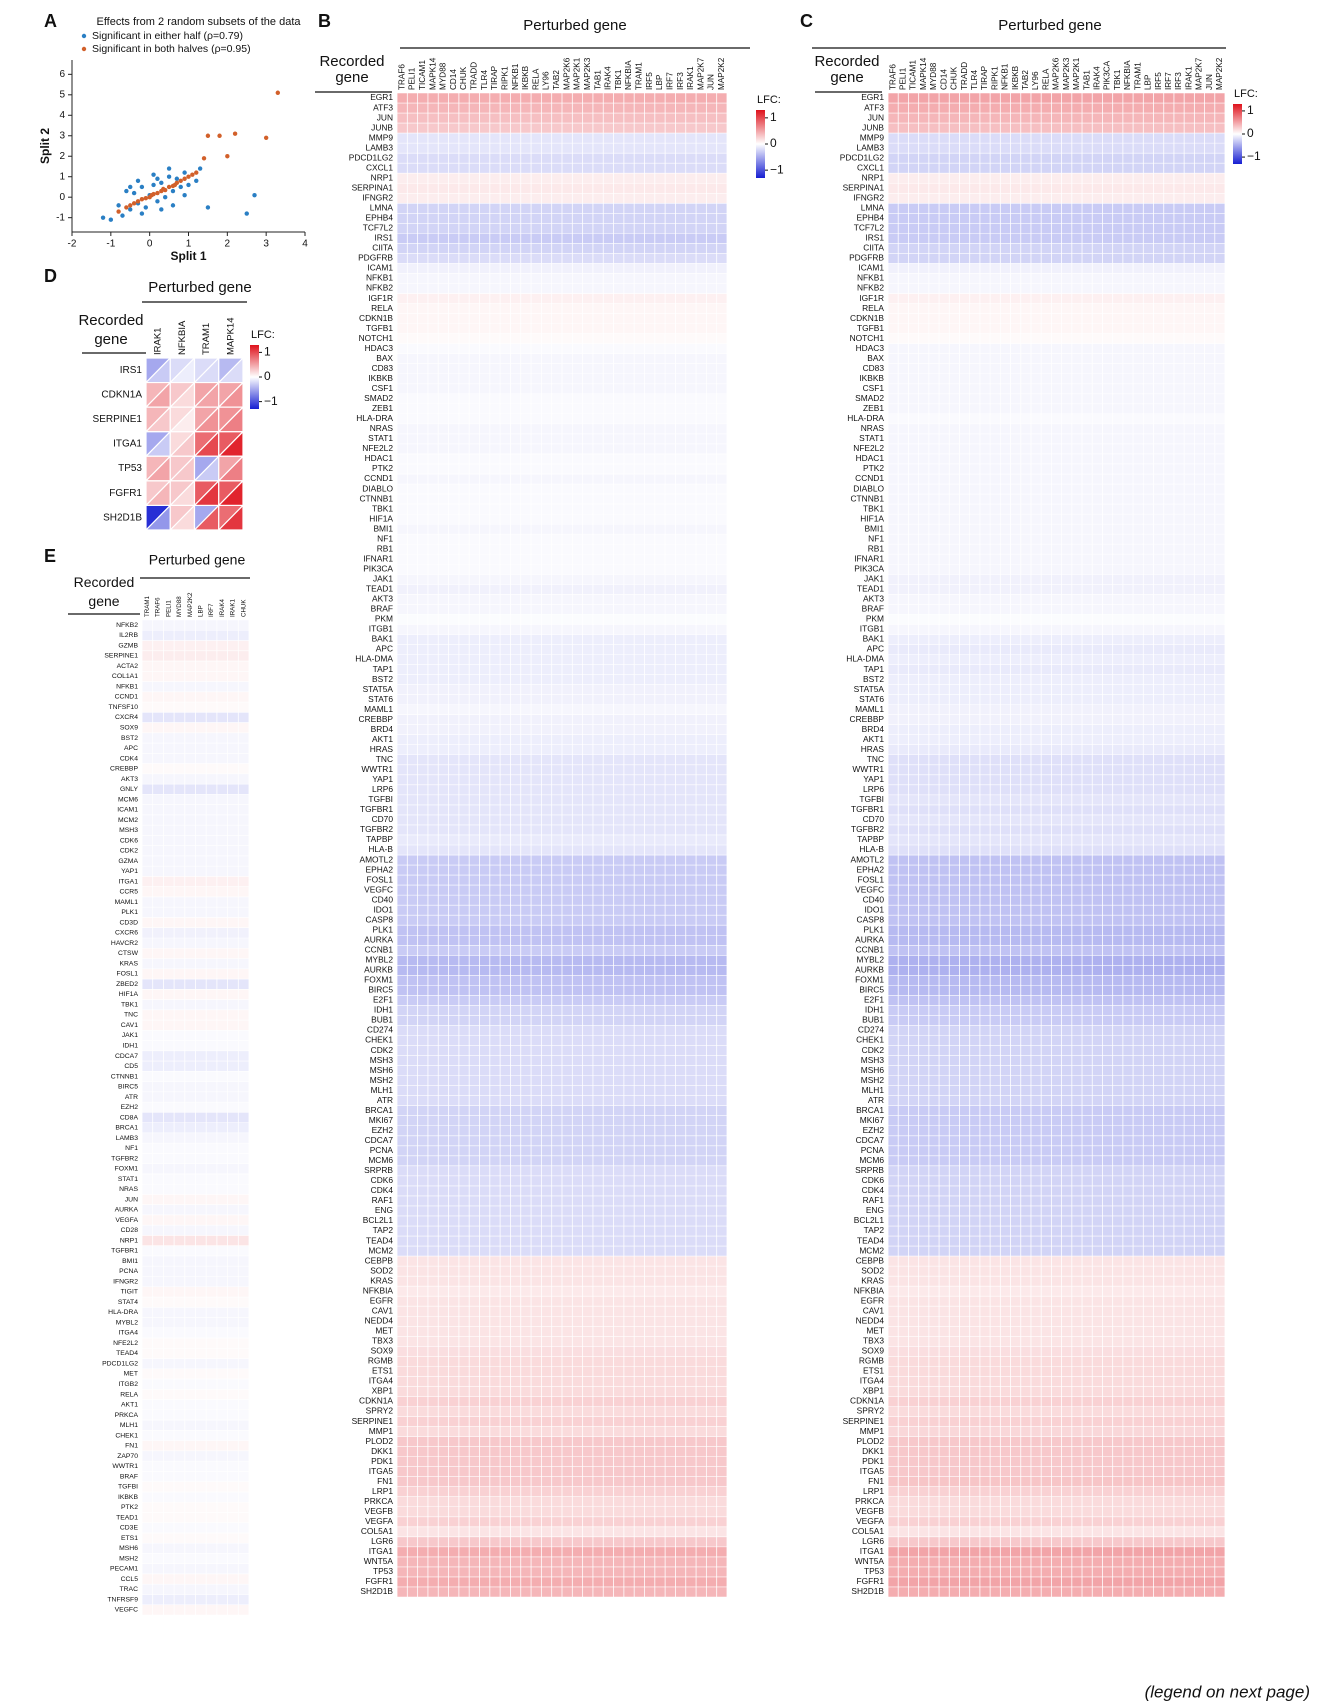 This screenshot has height=1706, width=1337. What do you see at coordinates (379, 839) in the screenshot?
I see `row-label: TAPBP` at bounding box center [379, 839].